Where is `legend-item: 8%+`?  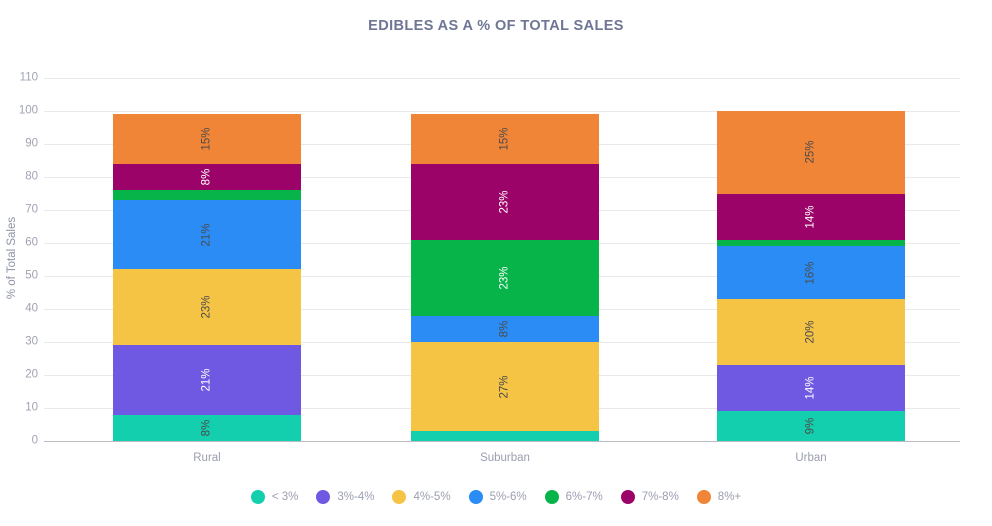
legend-item: 8%+ is located at coordinates (719, 497).